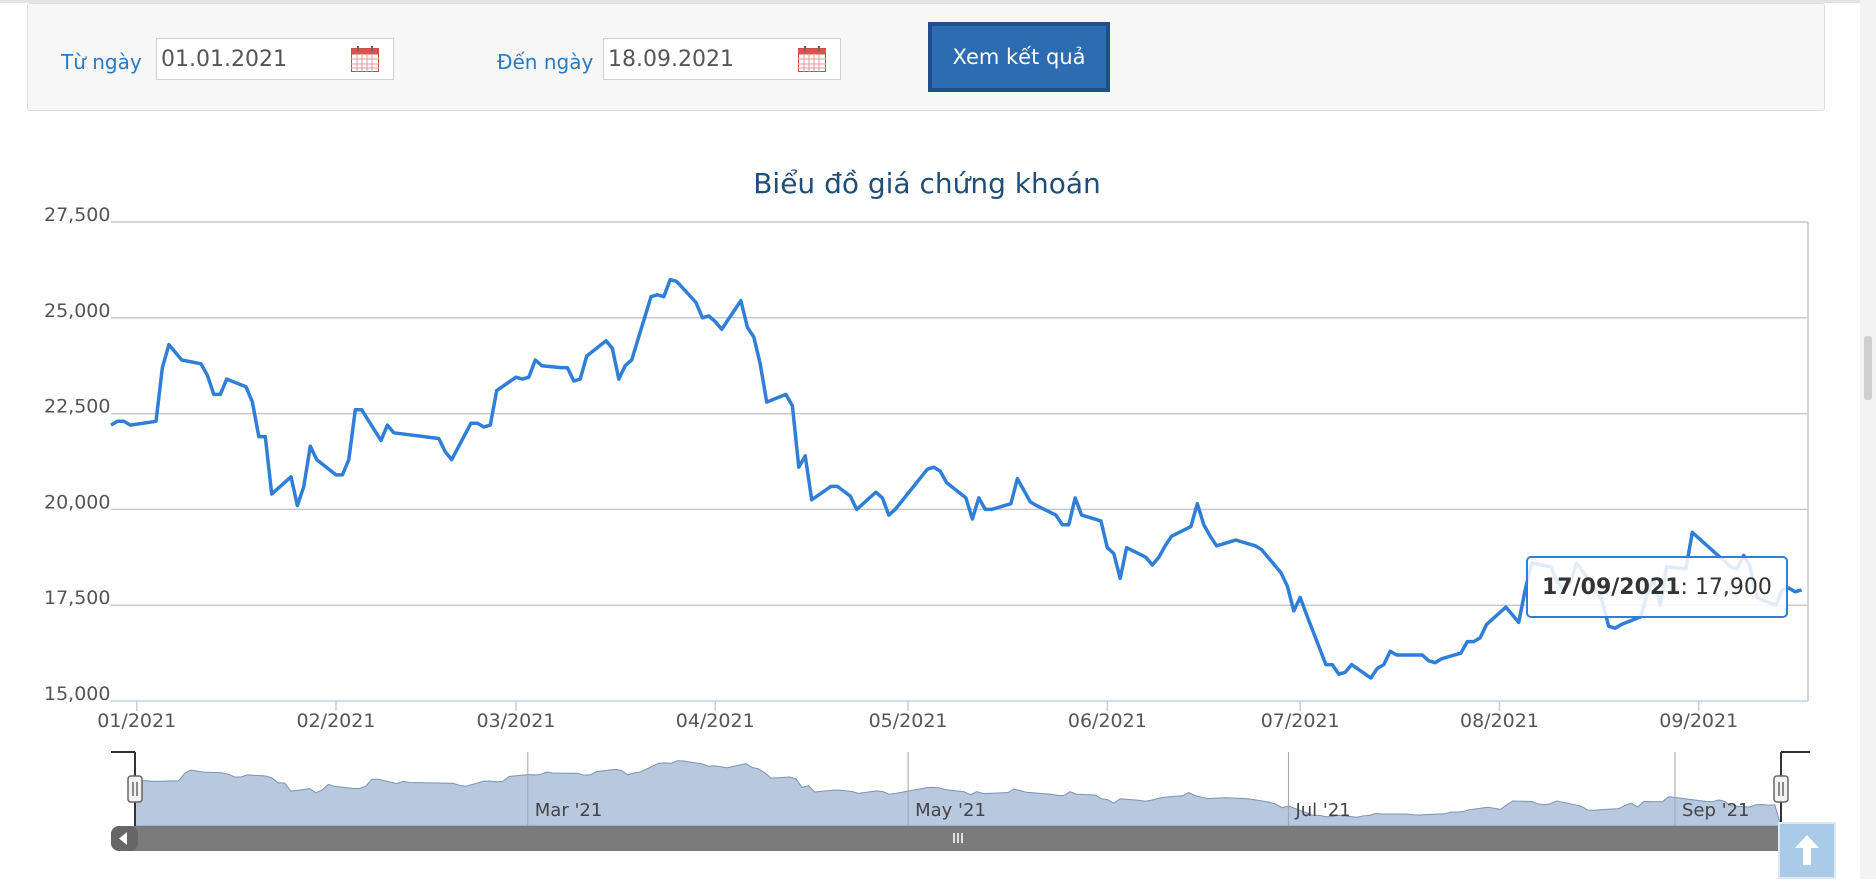 This screenshot has width=1876, height=881. Describe the element at coordinates (1733, 587) in the screenshot. I see `tooltip-value: 17,900` at that location.